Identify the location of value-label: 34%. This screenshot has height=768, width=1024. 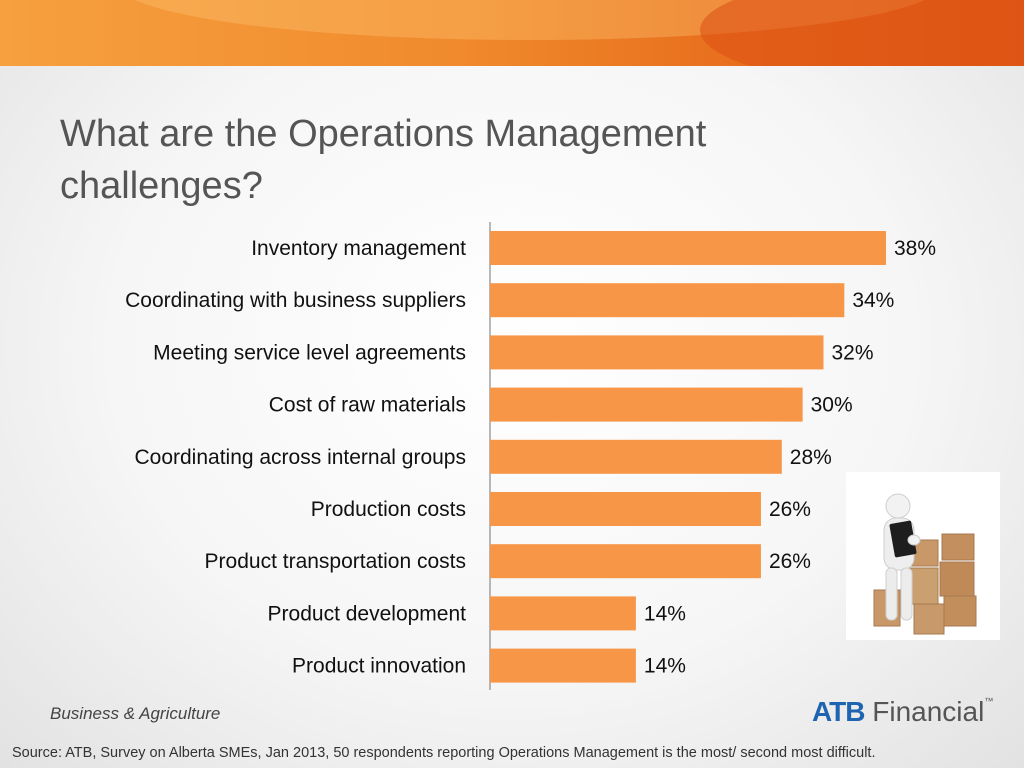
(873, 300).